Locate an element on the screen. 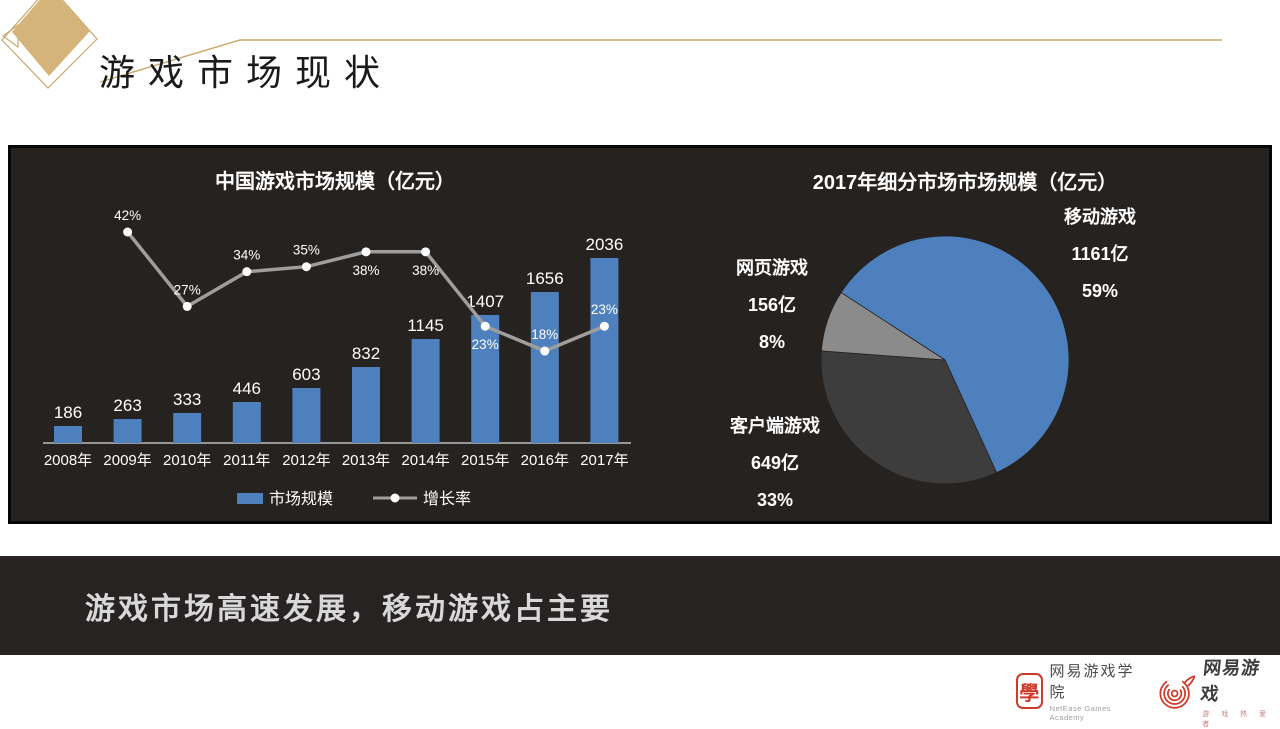  legend-line-dot is located at coordinates (395, 498).